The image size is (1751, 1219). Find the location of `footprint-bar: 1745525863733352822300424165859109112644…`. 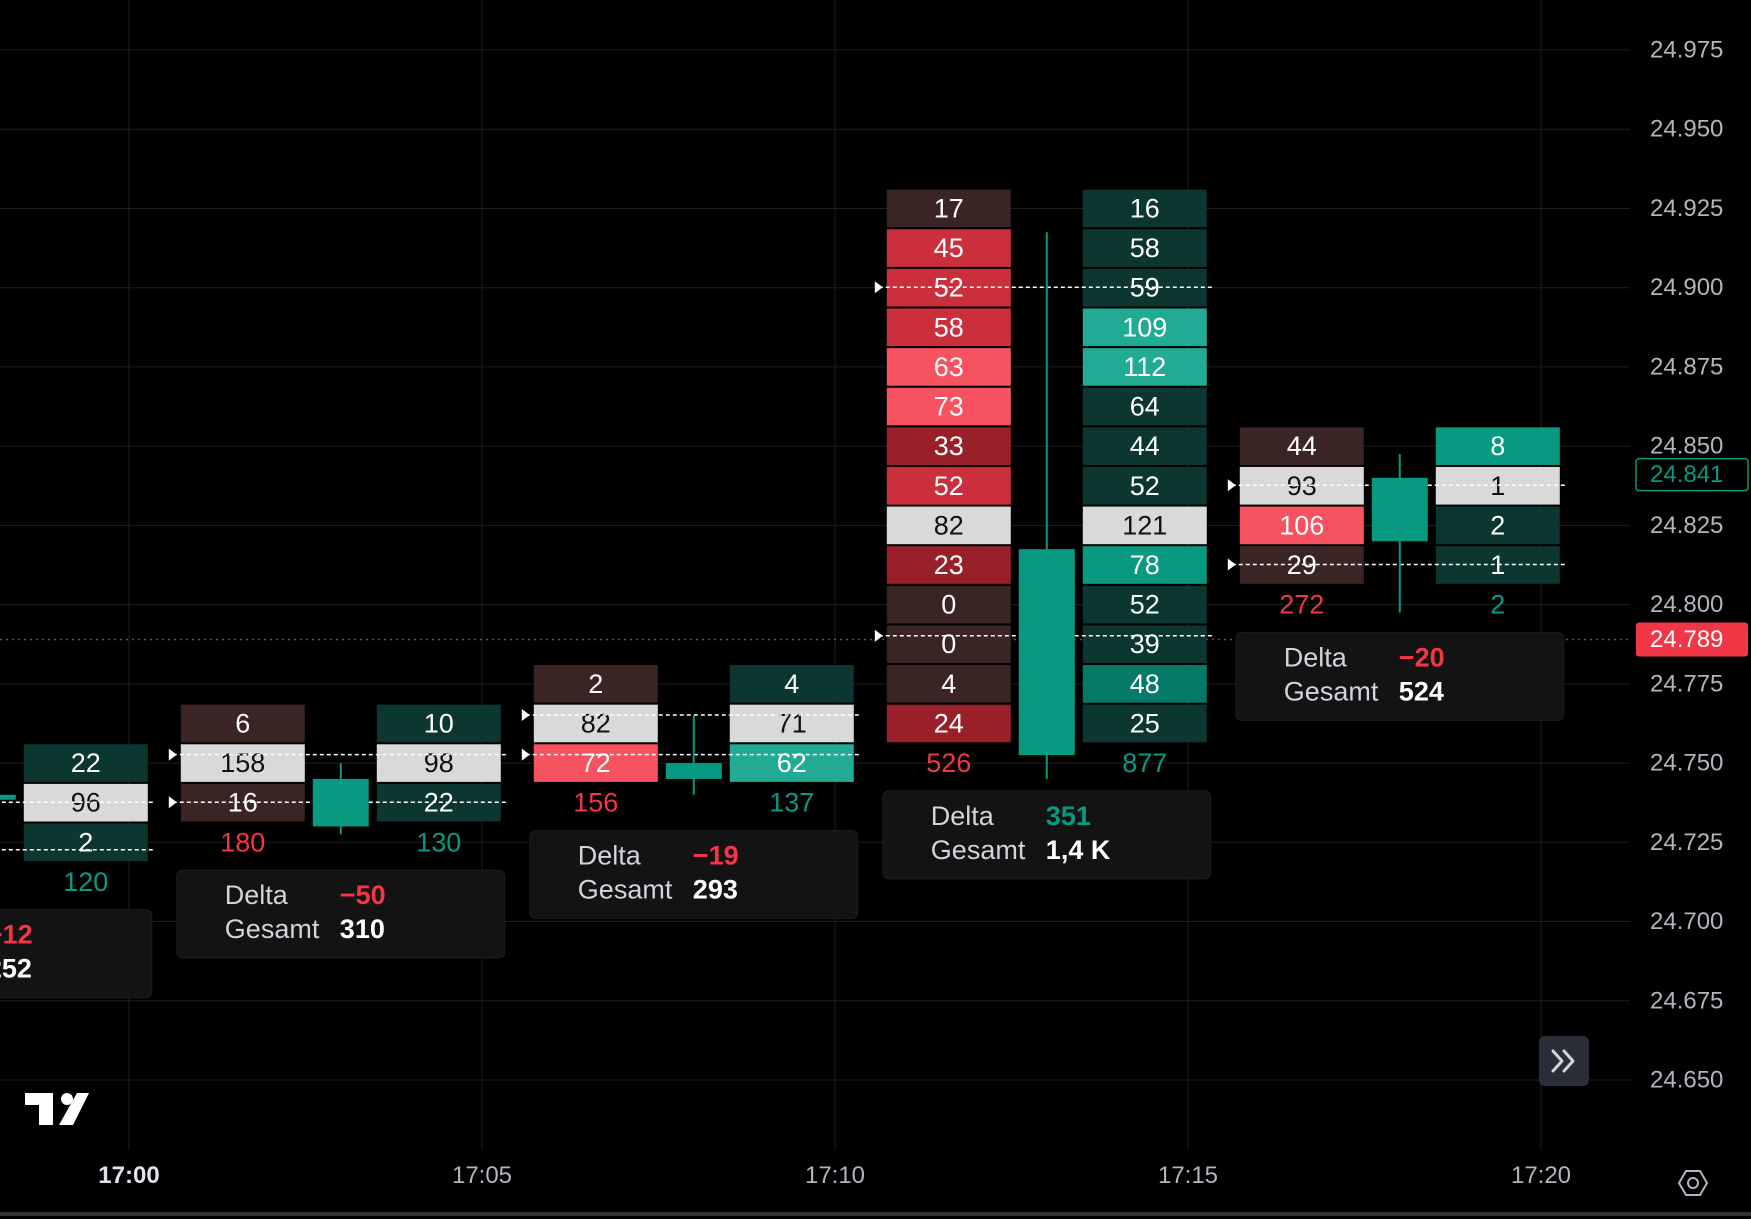

footprint-bar: 1745525863733352822300424165859109112644… is located at coordinates (1043, 534).